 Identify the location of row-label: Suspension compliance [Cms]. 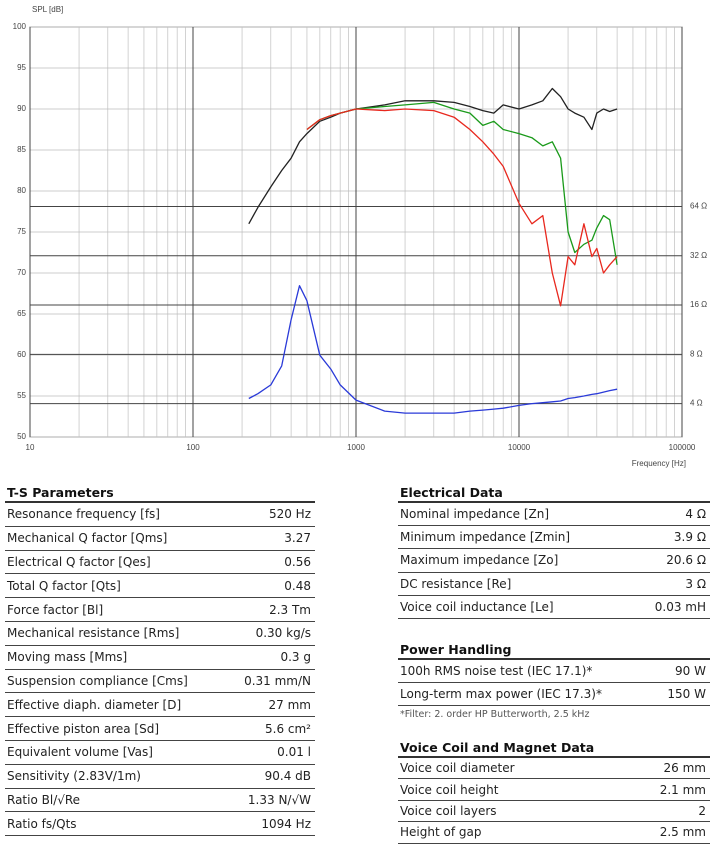
(97, 680).